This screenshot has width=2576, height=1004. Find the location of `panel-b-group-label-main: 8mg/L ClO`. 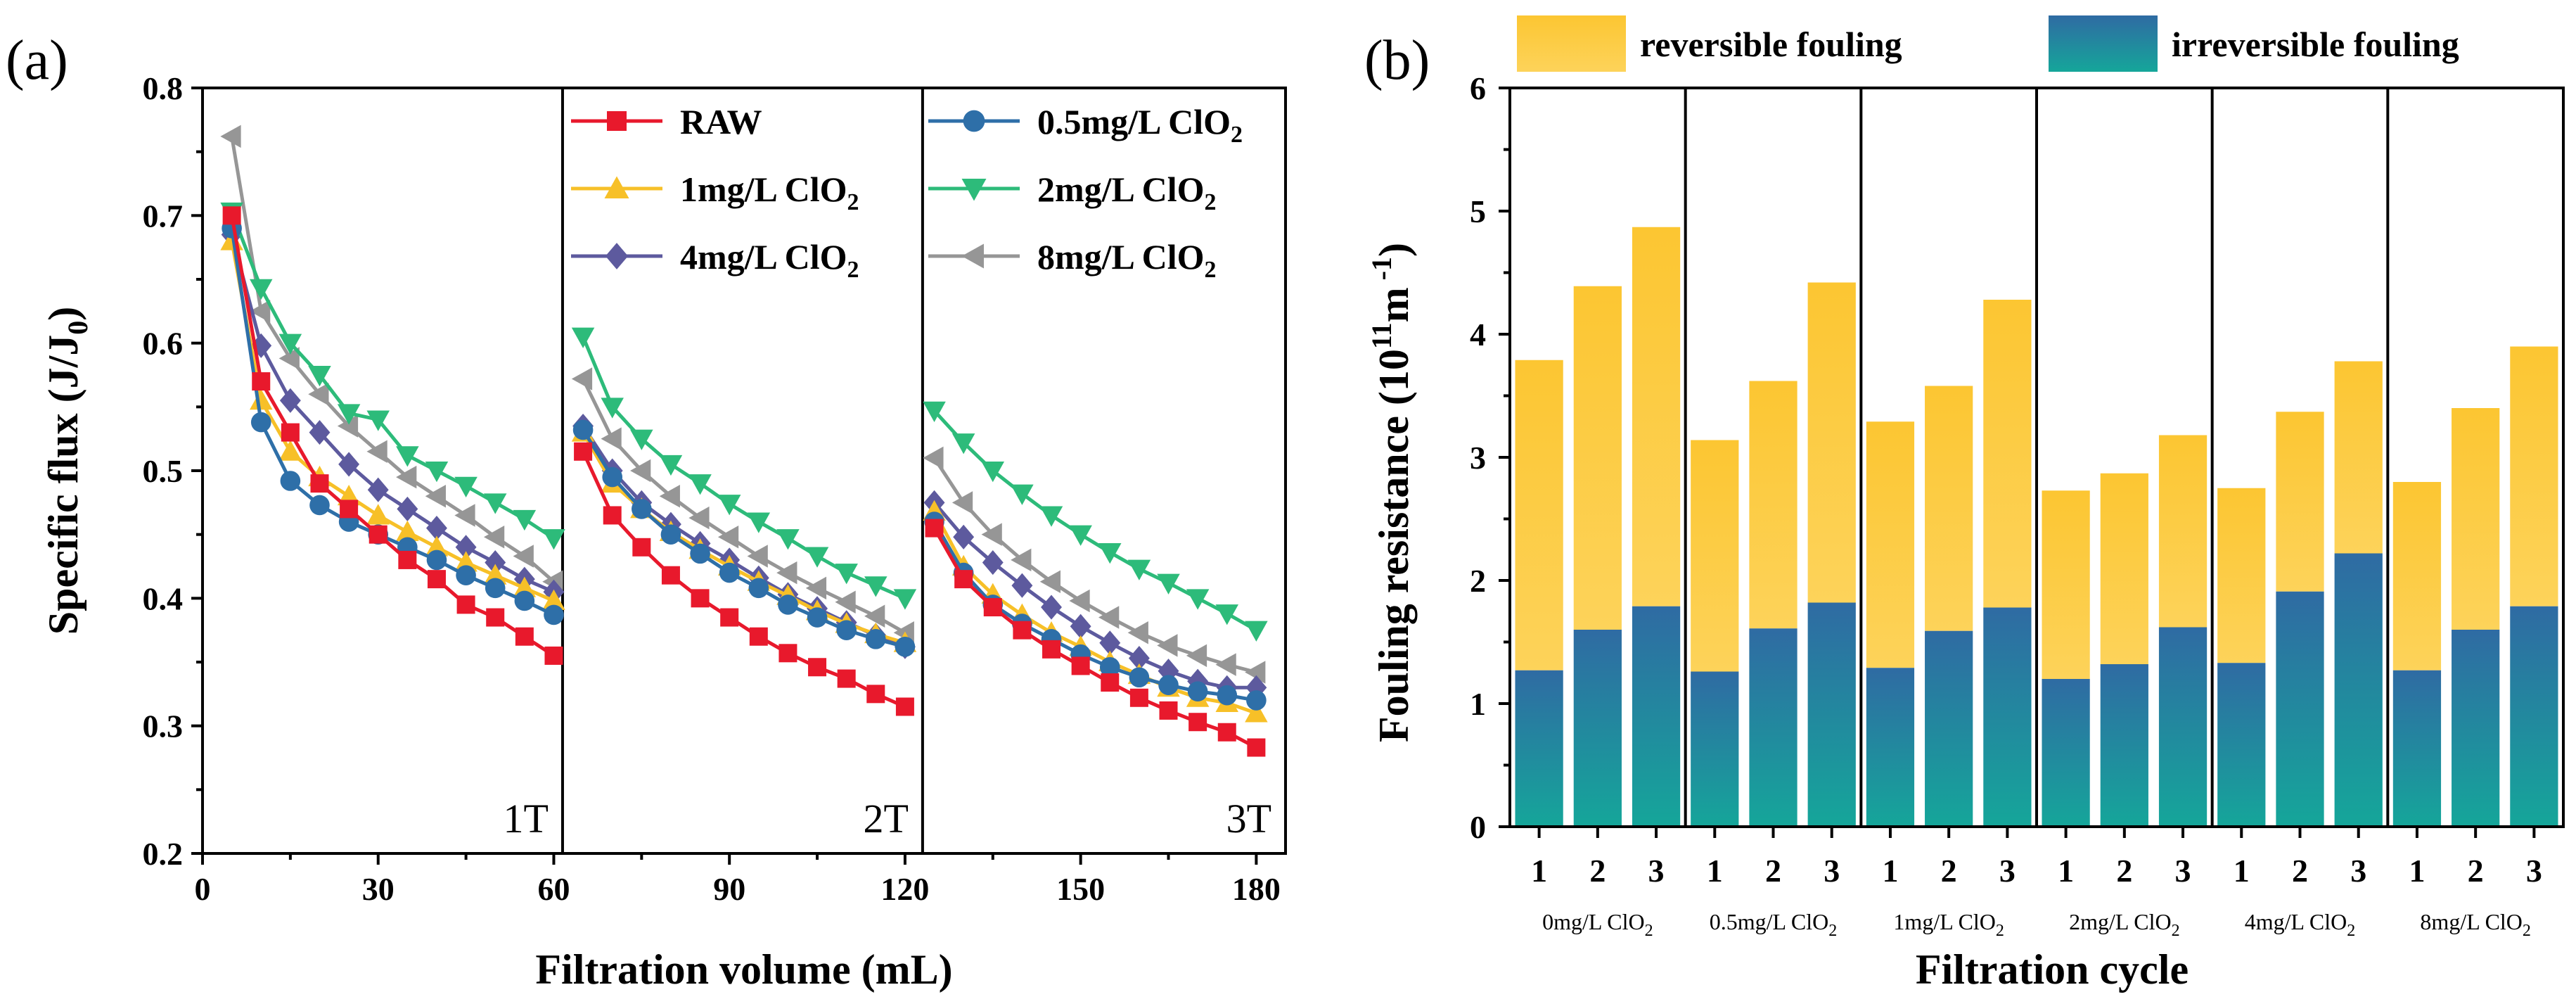

panel-b-group-label-main: 8mg/L ClO is located at coordinates (2471, 921).